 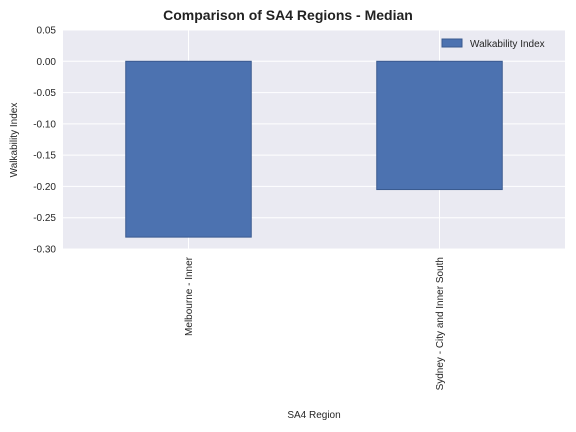 I want to click on y-axis-ticks: -0.30 -0.25 -0.20 -0.15 -0.10 -0.05 0.00 0.05, so click(x=44, y=141).